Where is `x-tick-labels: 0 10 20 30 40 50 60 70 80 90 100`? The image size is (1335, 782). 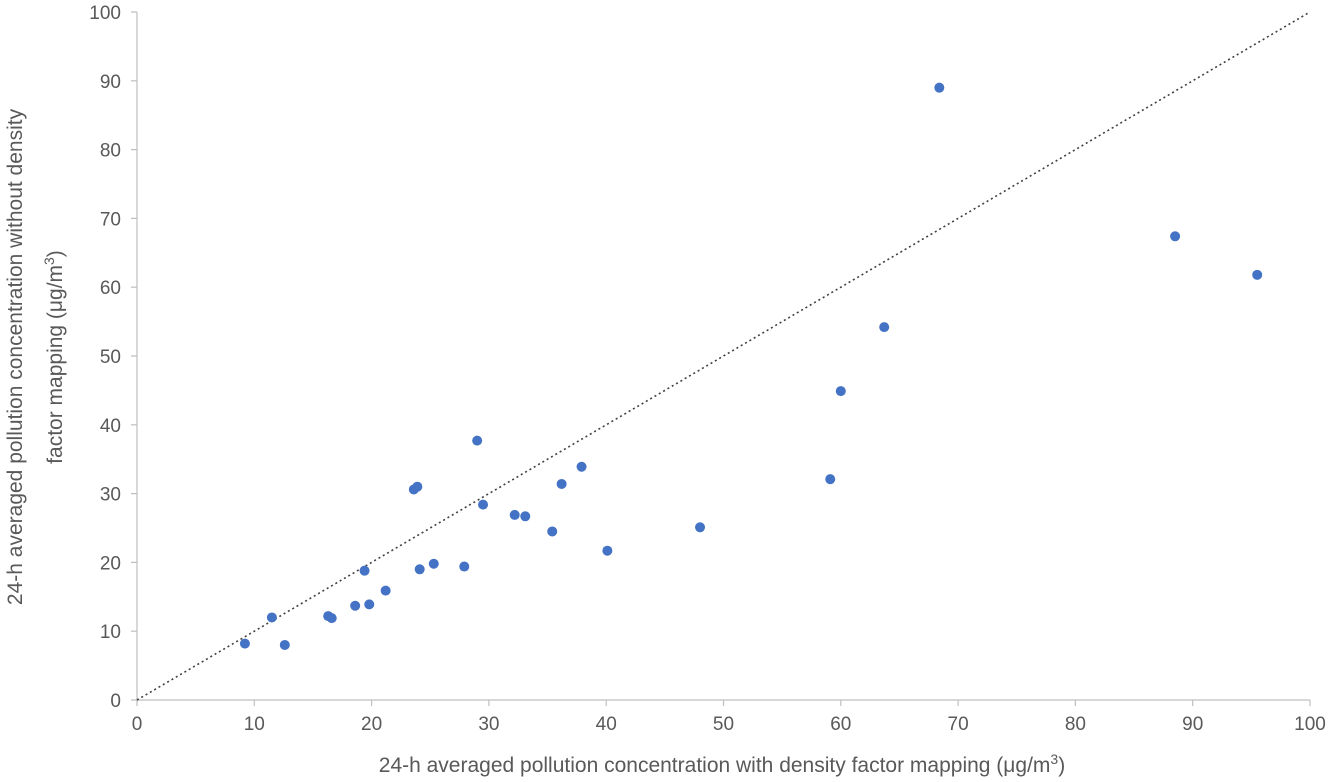 x-tick-labels: 0 10 20 30 40 50 60 70 80 90 100 is located at coordinates (729, 724).